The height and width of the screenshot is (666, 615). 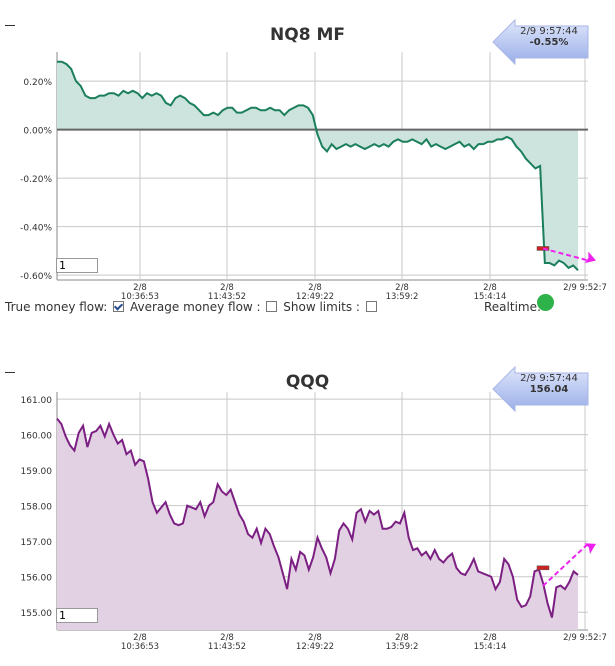 What do you see at coordinates (56, 307) in the screenshot?
I see `true-money-flow-label: True money flow:` at bounding box center [56, 307].